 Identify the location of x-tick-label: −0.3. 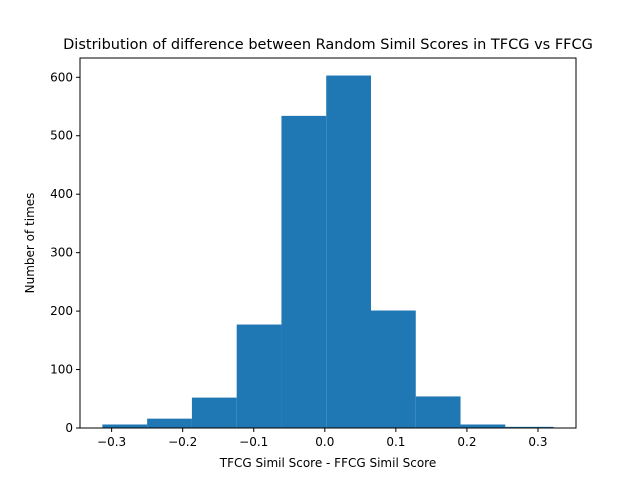
(111, 442).